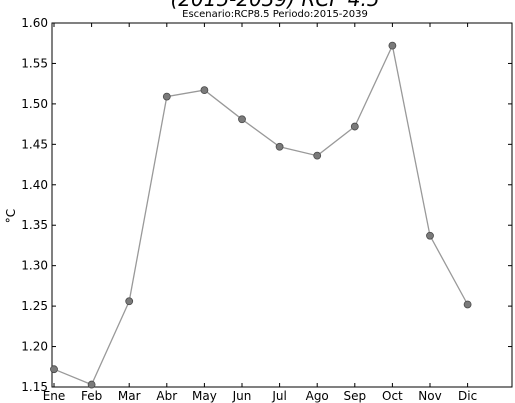 This screenshot has width=515, height=403. Describe the element at coordinates (317, 396) in the screenshot. I see `x-tick-label: Ago` at that location.